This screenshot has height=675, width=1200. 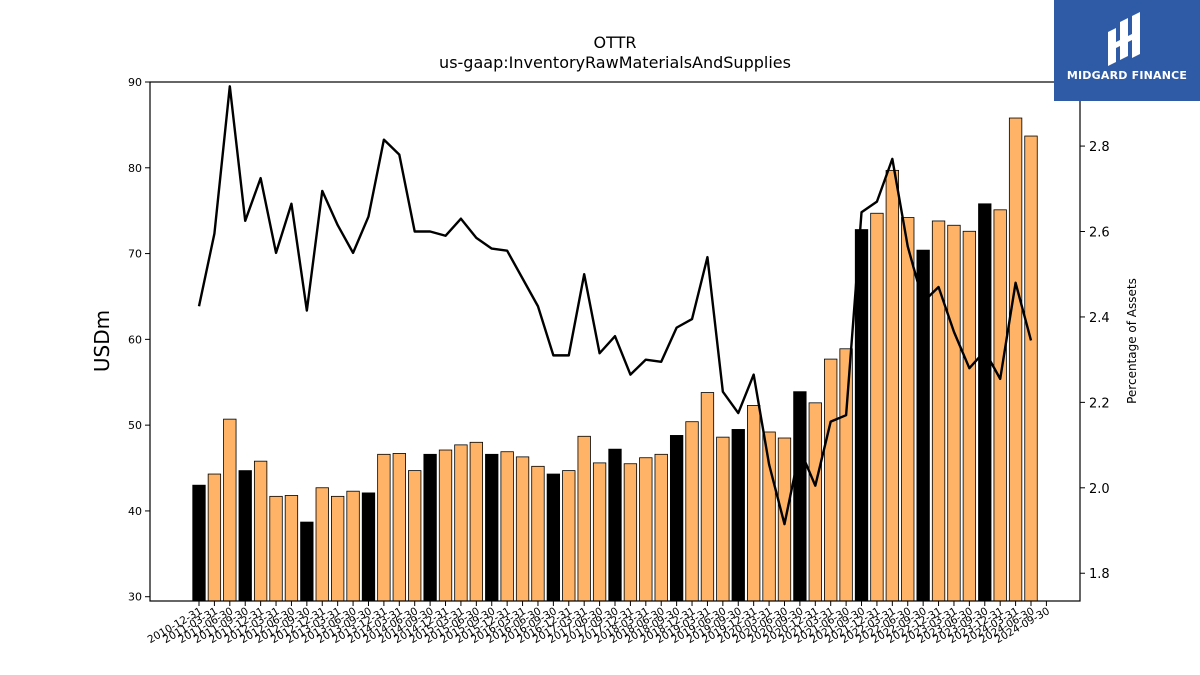 I want to click on y-tick-label: 70, so click(x=135, y=254).